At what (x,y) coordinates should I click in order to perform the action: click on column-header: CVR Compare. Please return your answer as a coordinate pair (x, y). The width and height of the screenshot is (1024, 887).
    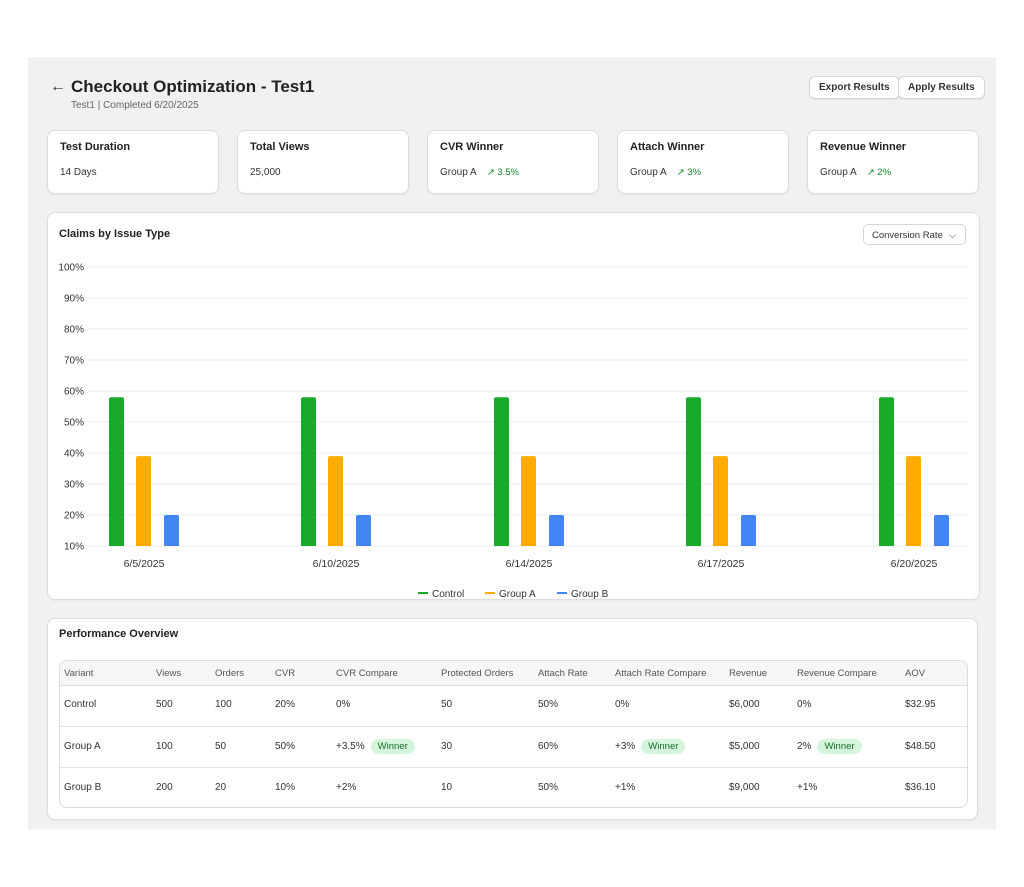
    Looking at the image, I should click on (367, 673).